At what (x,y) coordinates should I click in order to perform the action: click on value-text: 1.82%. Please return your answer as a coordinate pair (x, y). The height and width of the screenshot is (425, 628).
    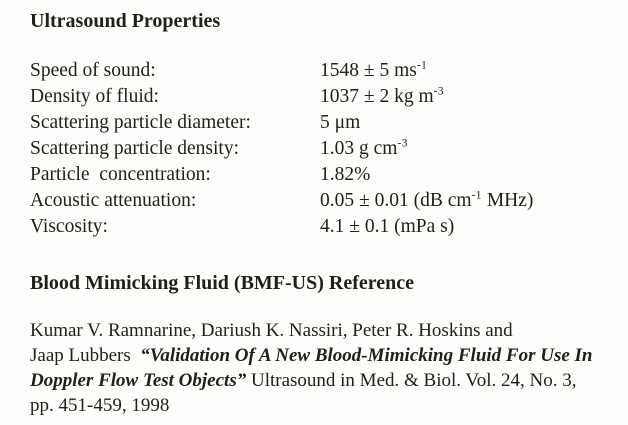
    Looking at the image, I should click on (345, 174).